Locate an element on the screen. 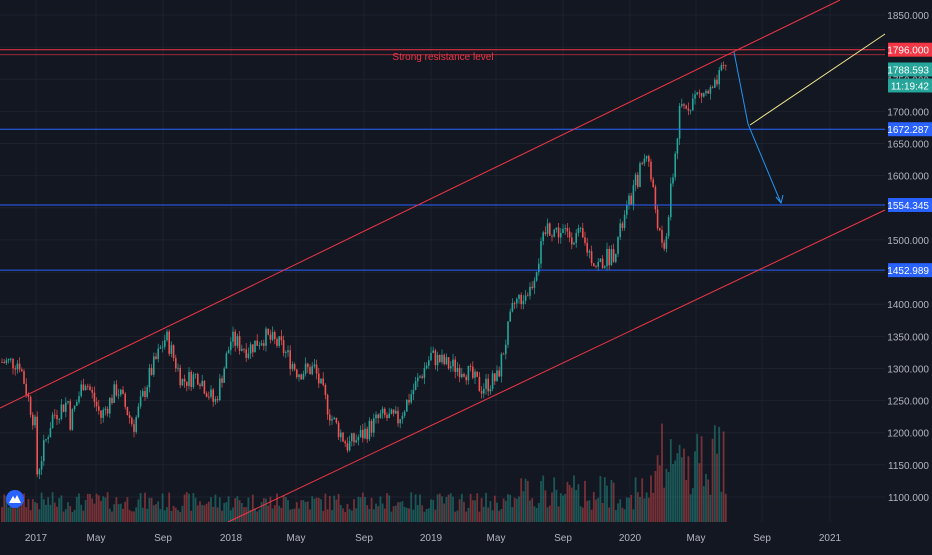  x-tick-label: 2018 is located at coordinates (231, 538).